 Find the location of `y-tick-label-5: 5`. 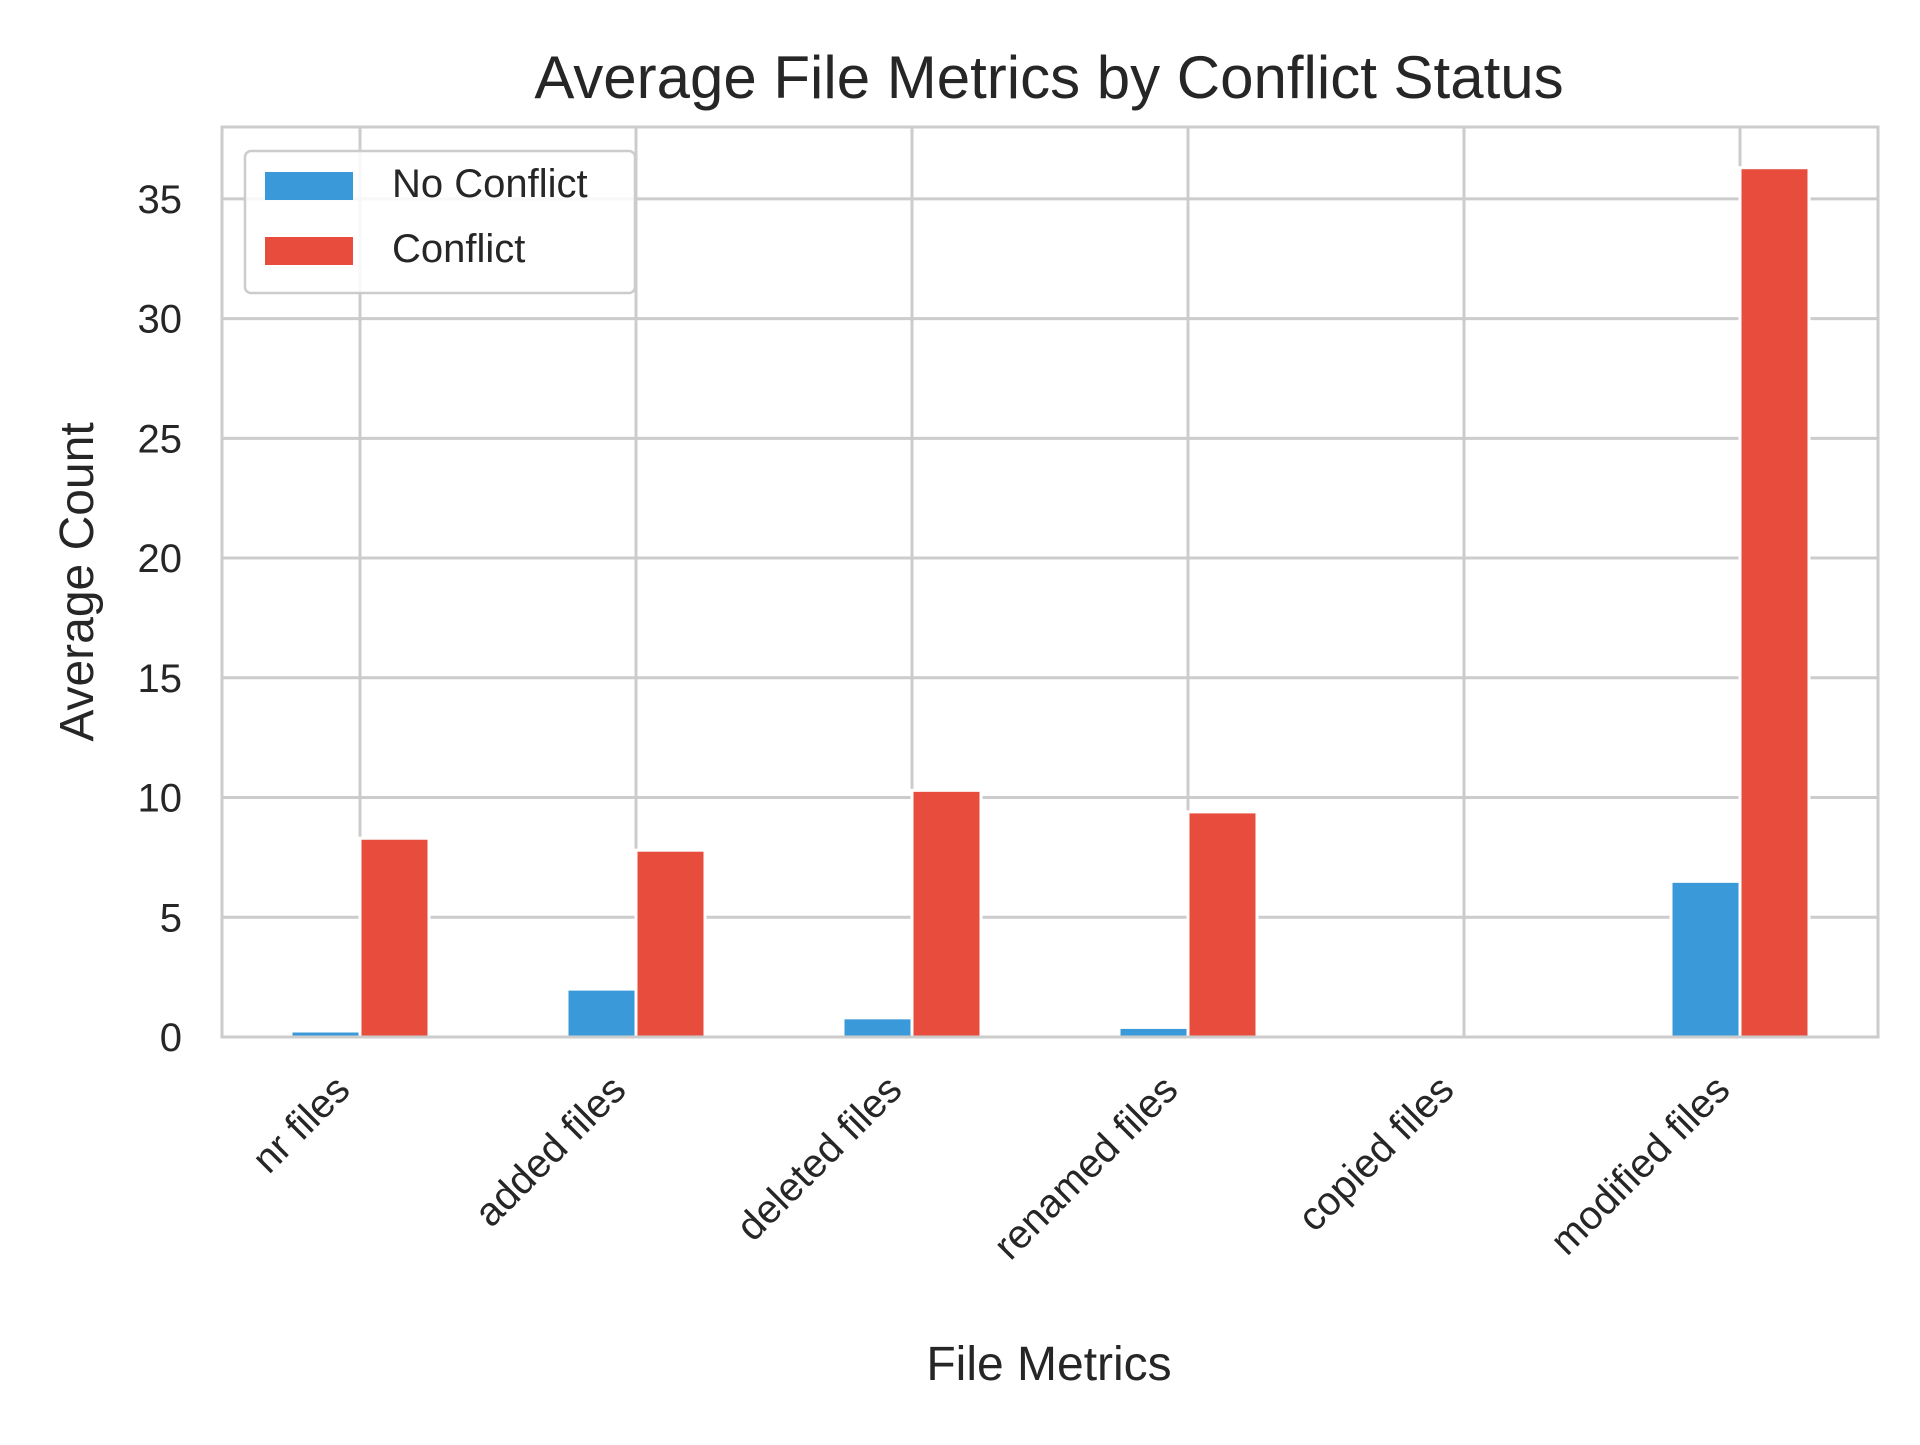

y-tick-label-5: 5 is located at coordinates (171, 918).